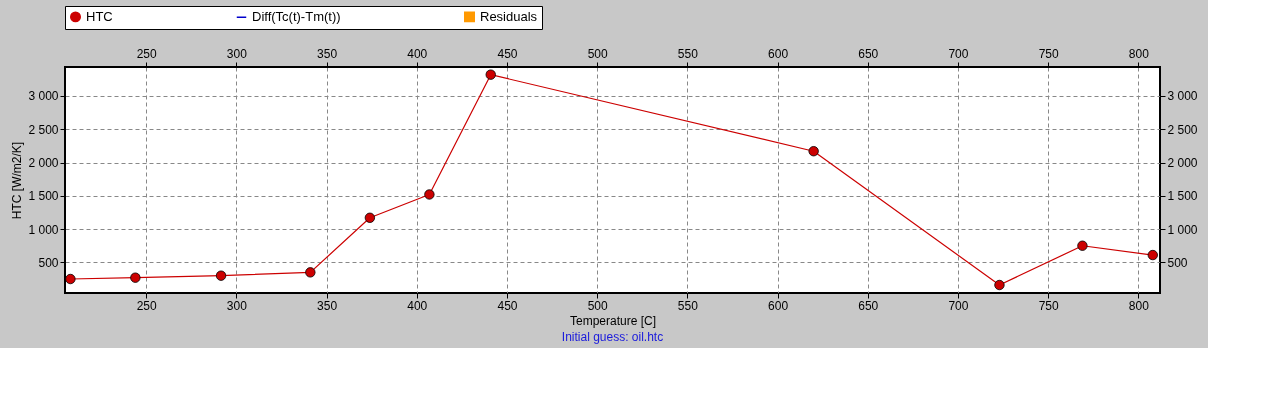 The image size is (1277, 401). What do you see at coordinates (147, 305) in the screenshot?
I see `x-tick-label: 250` at bounding box center [147, 305].